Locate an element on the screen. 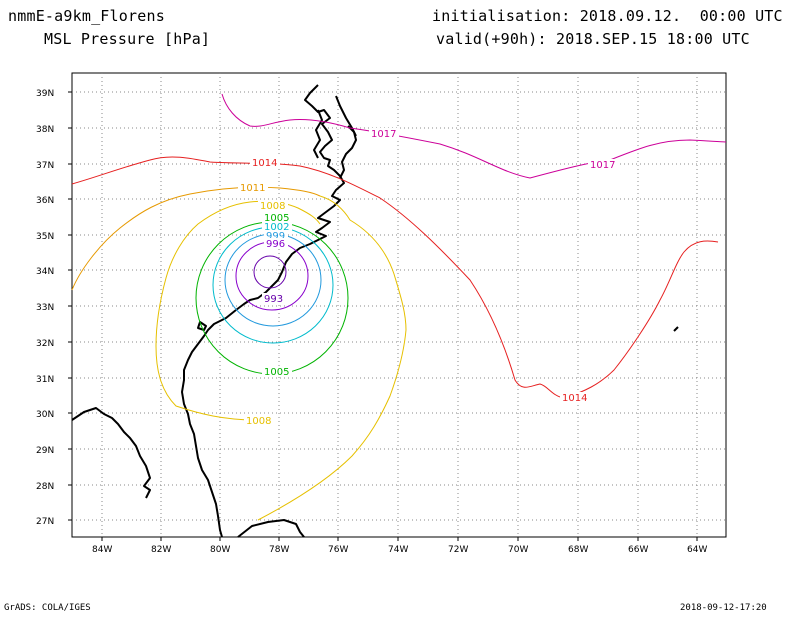  lon-label: 76W is located at coordinates (338, 550).